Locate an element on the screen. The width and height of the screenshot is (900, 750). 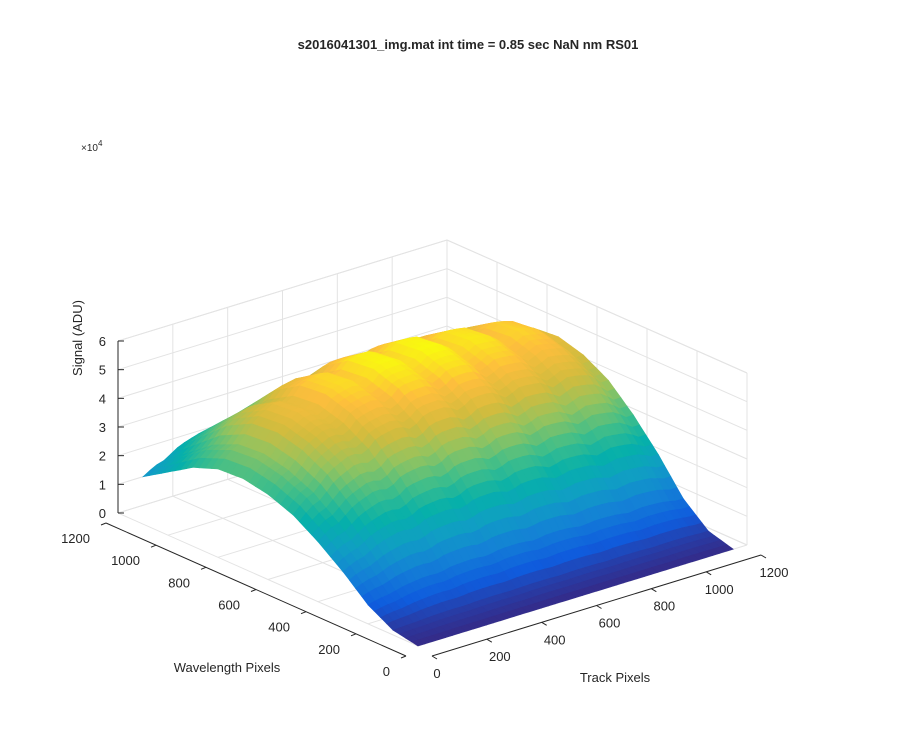
y-tick-label: 1200 is located at coordinates (75, 538).